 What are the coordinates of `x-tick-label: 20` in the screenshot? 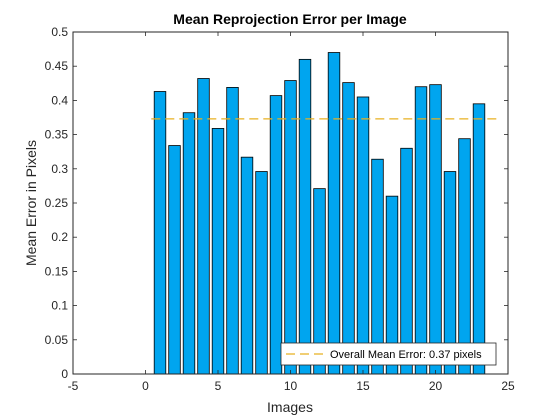 It's located at (436, 386).